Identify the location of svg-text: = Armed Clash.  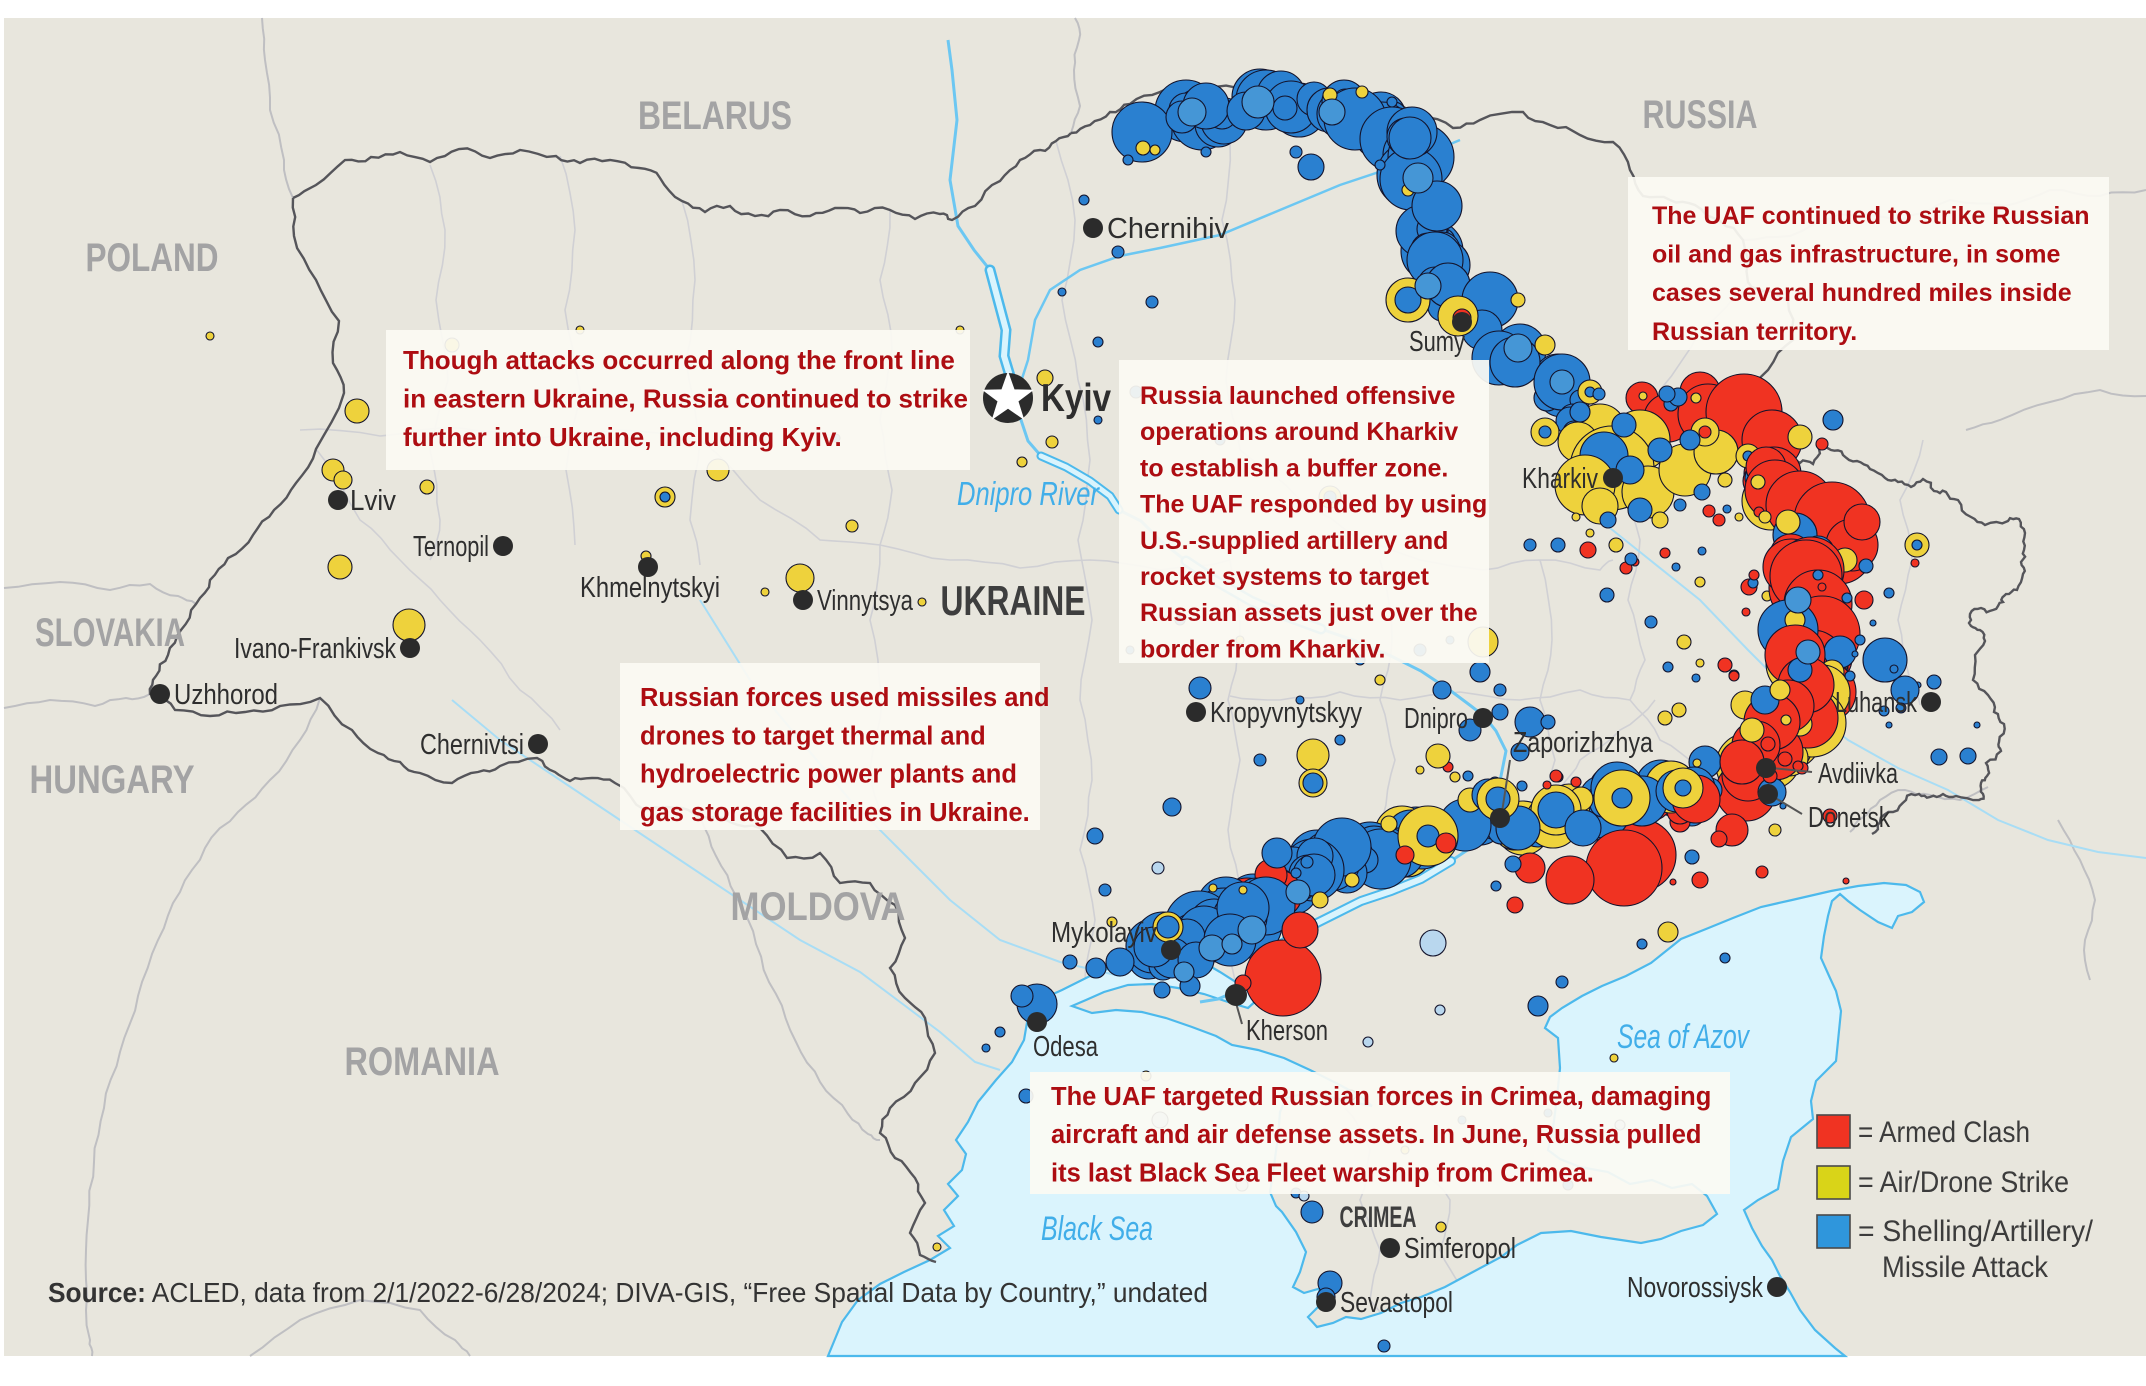
(1944, 1132).